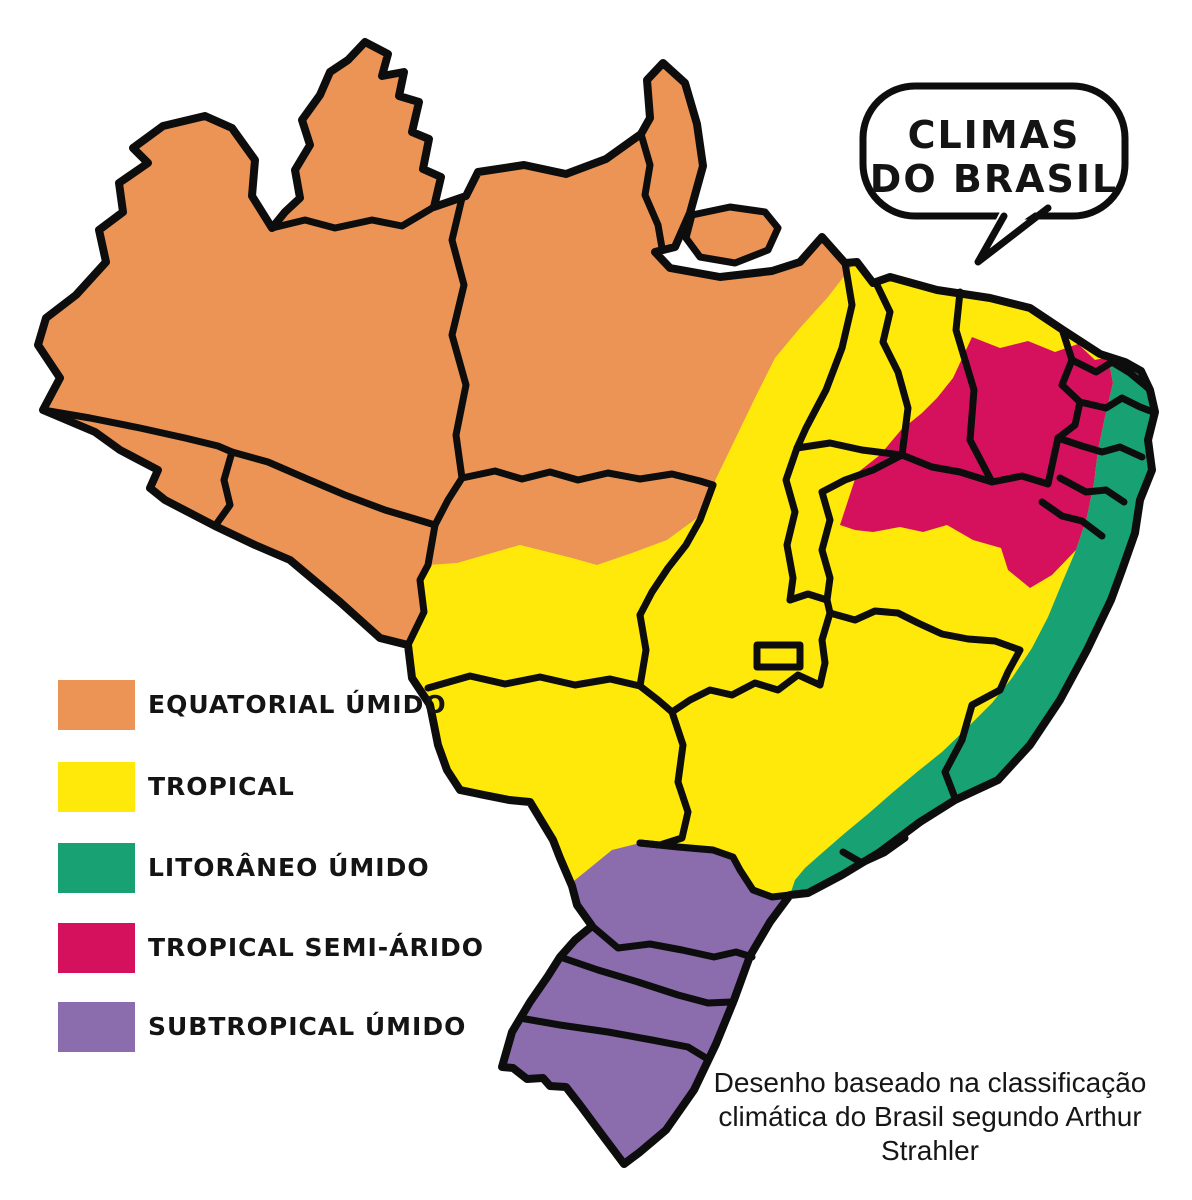 This screenshot has width=1192, height=1200. I want to click on legend-label-tropical: TROPICAL, so click(221, 786).